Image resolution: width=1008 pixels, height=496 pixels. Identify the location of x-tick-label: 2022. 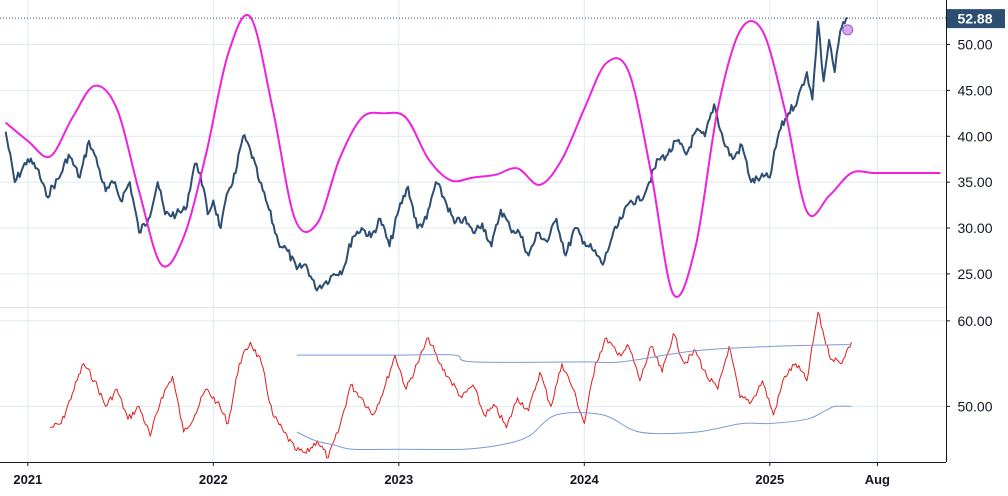
(213, 479).